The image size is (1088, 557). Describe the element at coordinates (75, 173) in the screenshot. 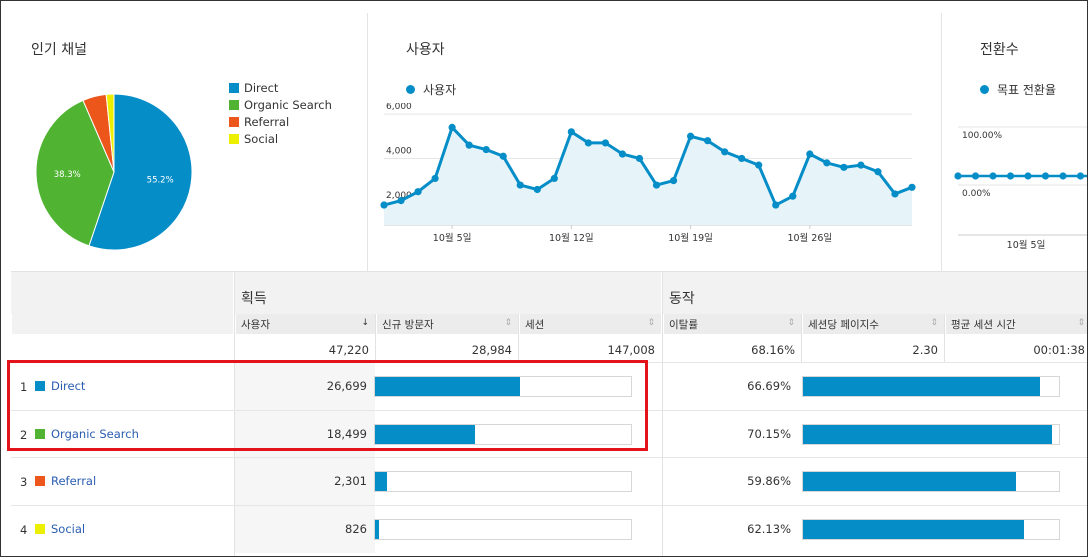

I see `pie-slice-organic-search` at that location.